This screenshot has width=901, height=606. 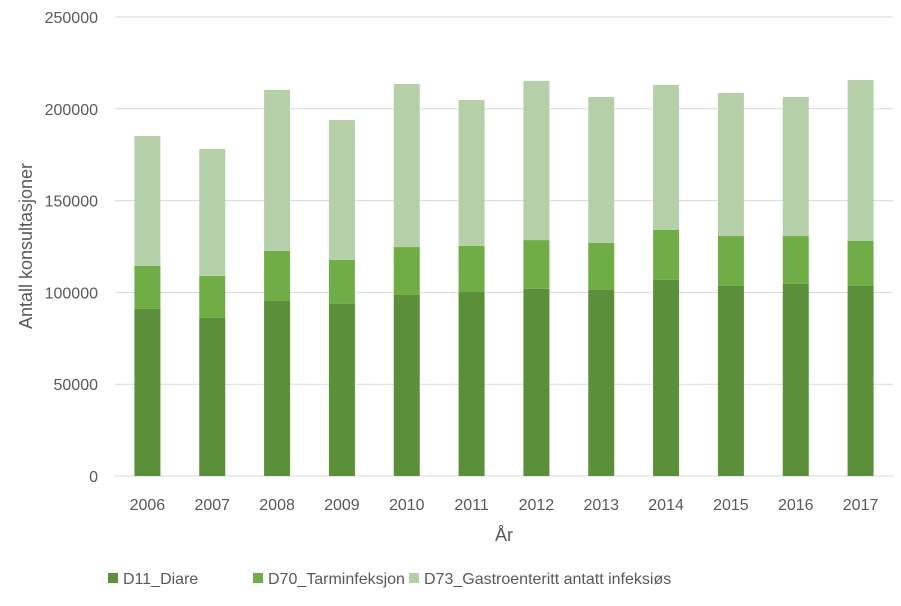 What do you see at coordinates (730, 380) in the screenshot?
I see `bar-d11-2015` at bounding box center [730, 380].